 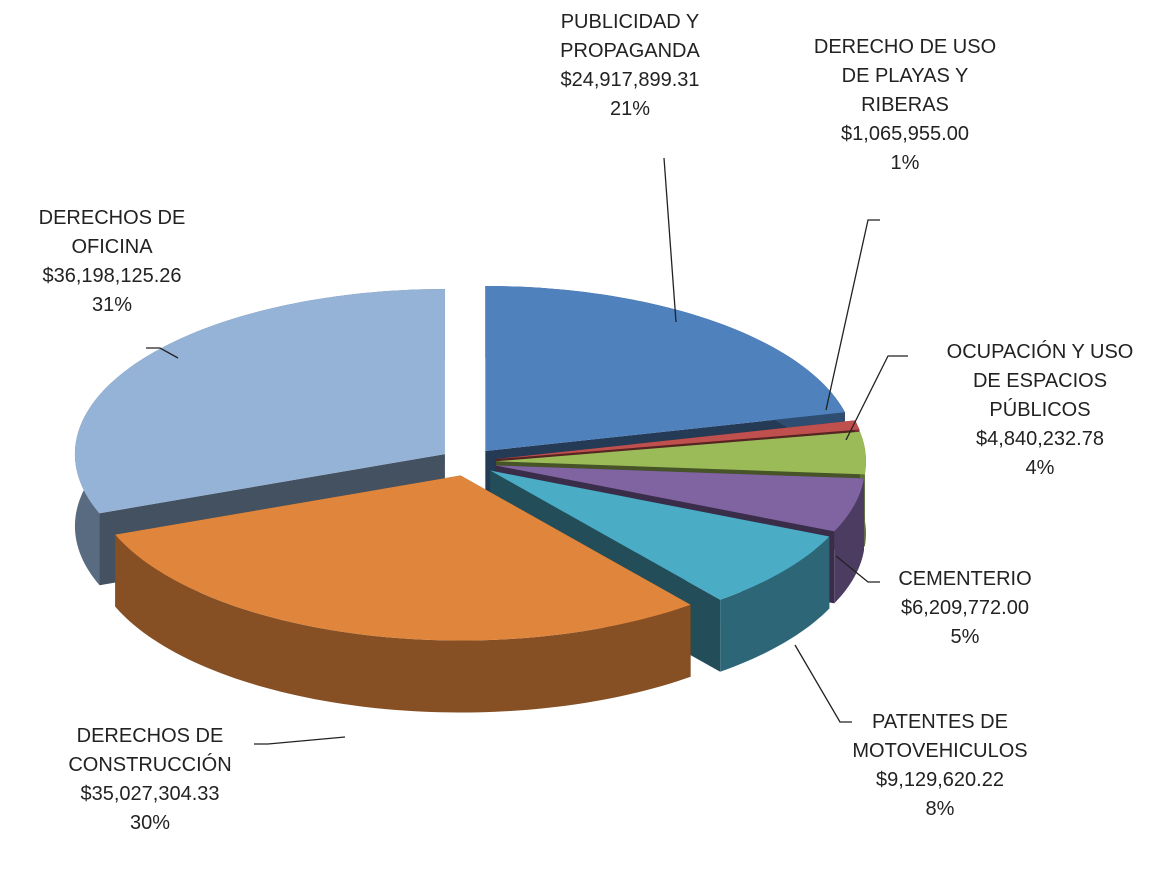 I want to click on category-label: CEMENTERIO, so click(x=965, y=579).